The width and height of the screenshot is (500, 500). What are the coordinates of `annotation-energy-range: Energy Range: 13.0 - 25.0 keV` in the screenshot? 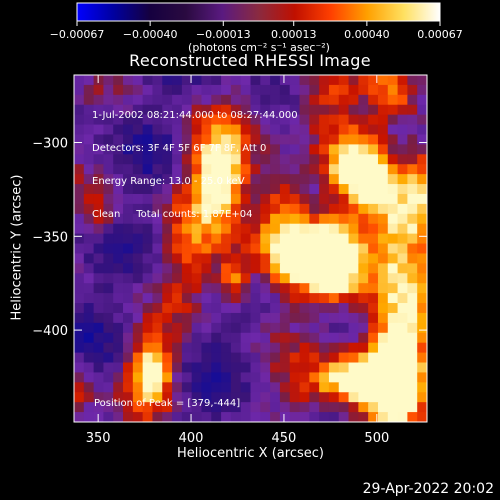 It's located at (168, 181).